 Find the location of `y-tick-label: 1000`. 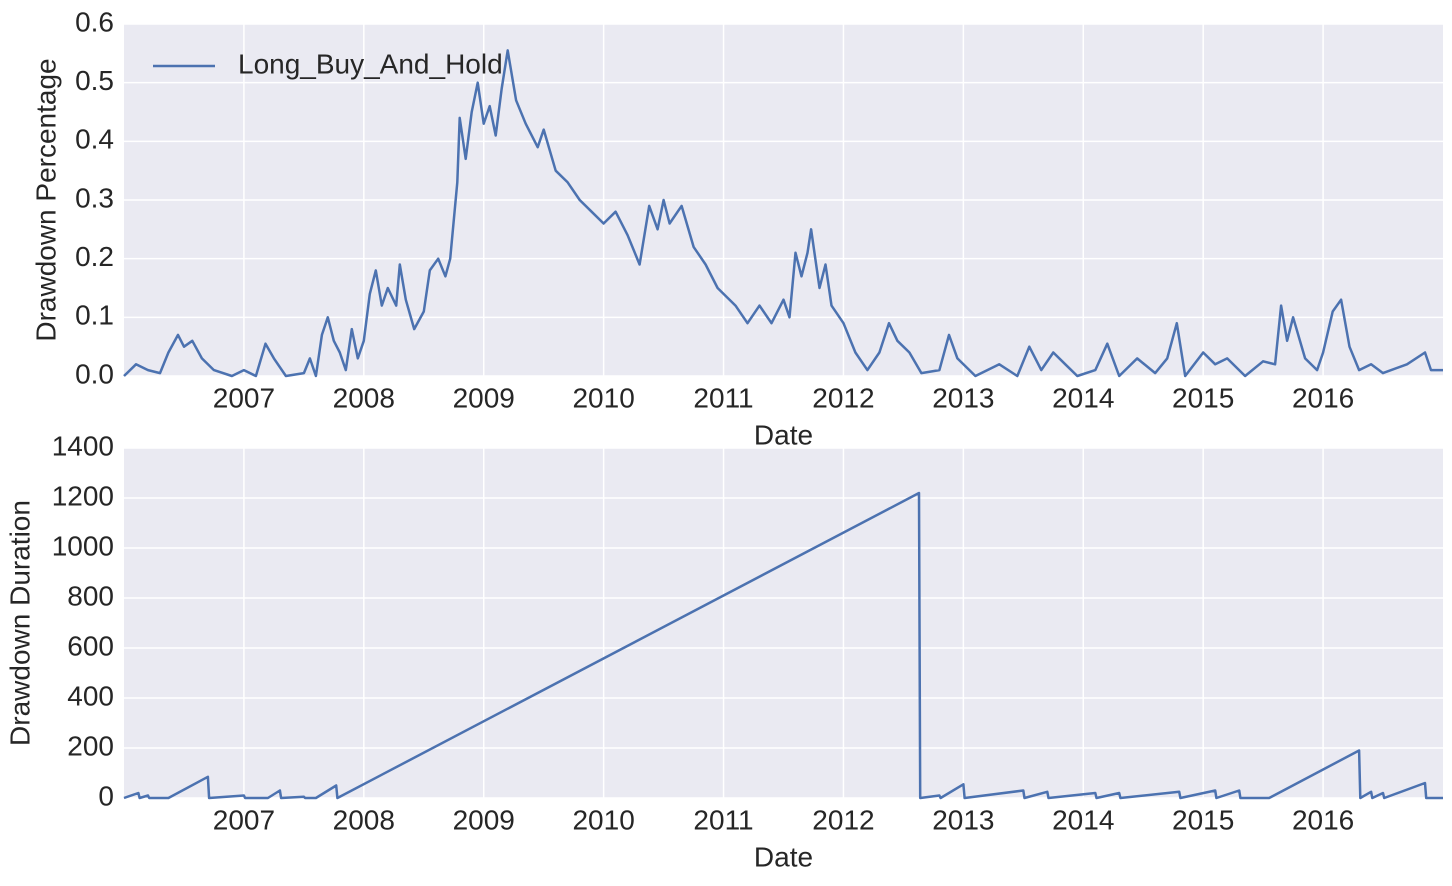

y-tick-label: 1000 is located at coordinates (83, 545).